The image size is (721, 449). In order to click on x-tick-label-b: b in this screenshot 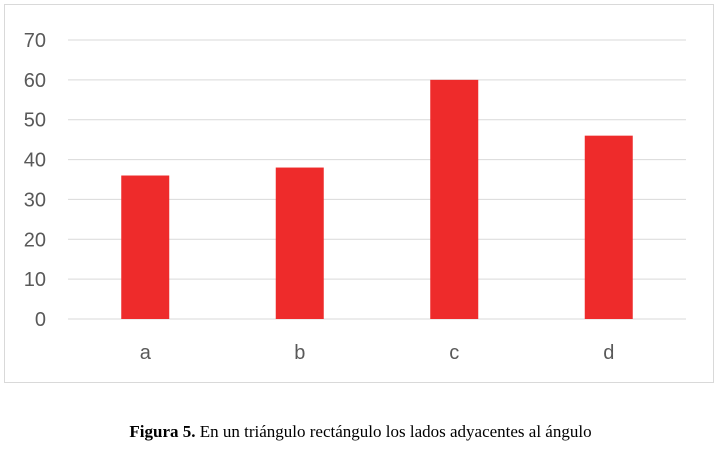, I will do `click(299, 353)`.